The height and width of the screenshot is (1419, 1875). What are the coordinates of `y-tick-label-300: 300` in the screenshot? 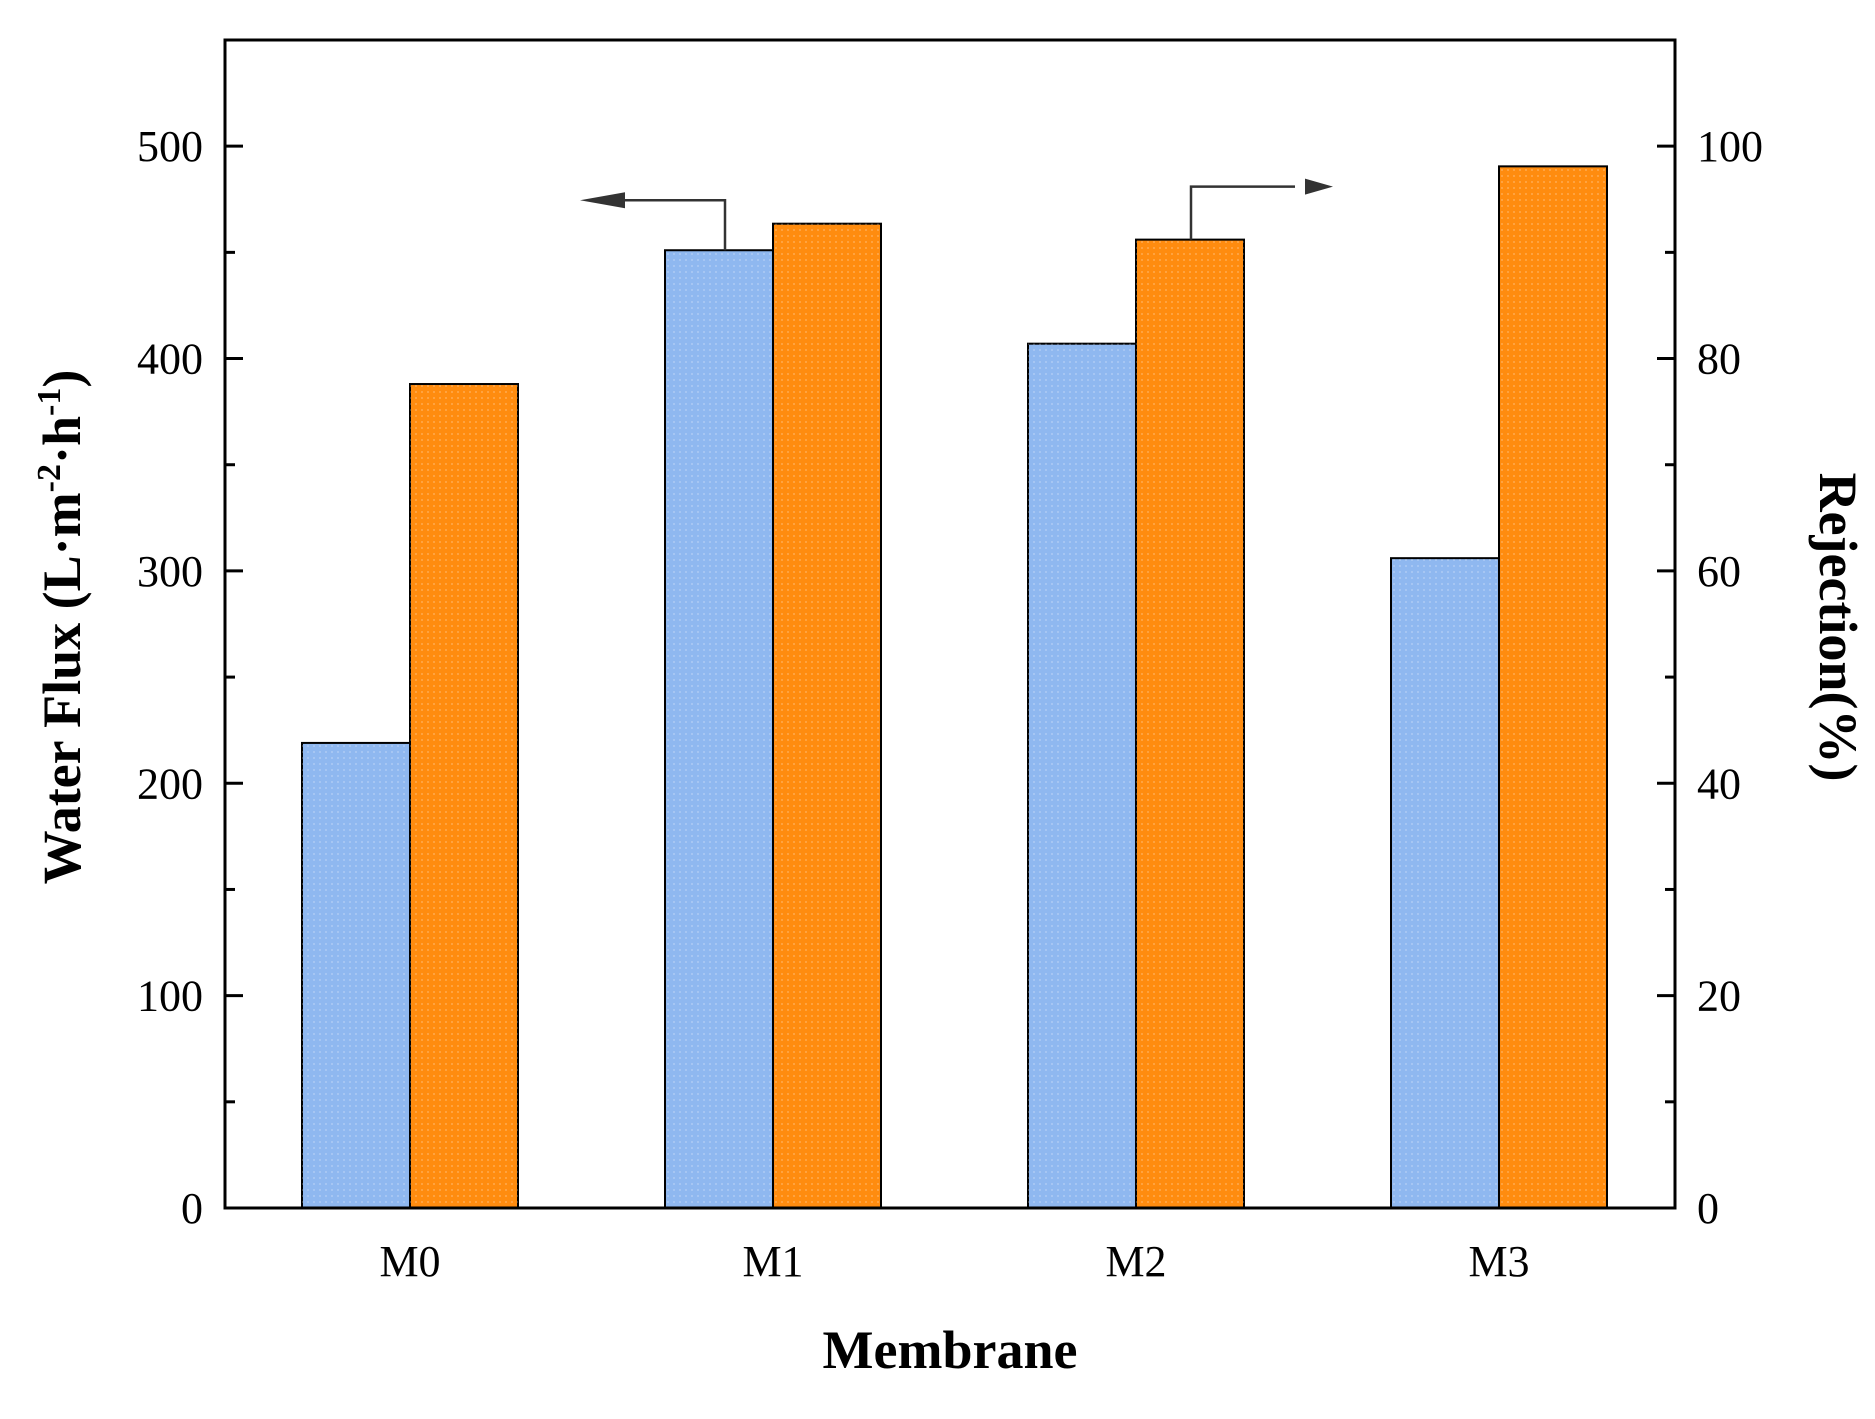 It's located at (170, 571).